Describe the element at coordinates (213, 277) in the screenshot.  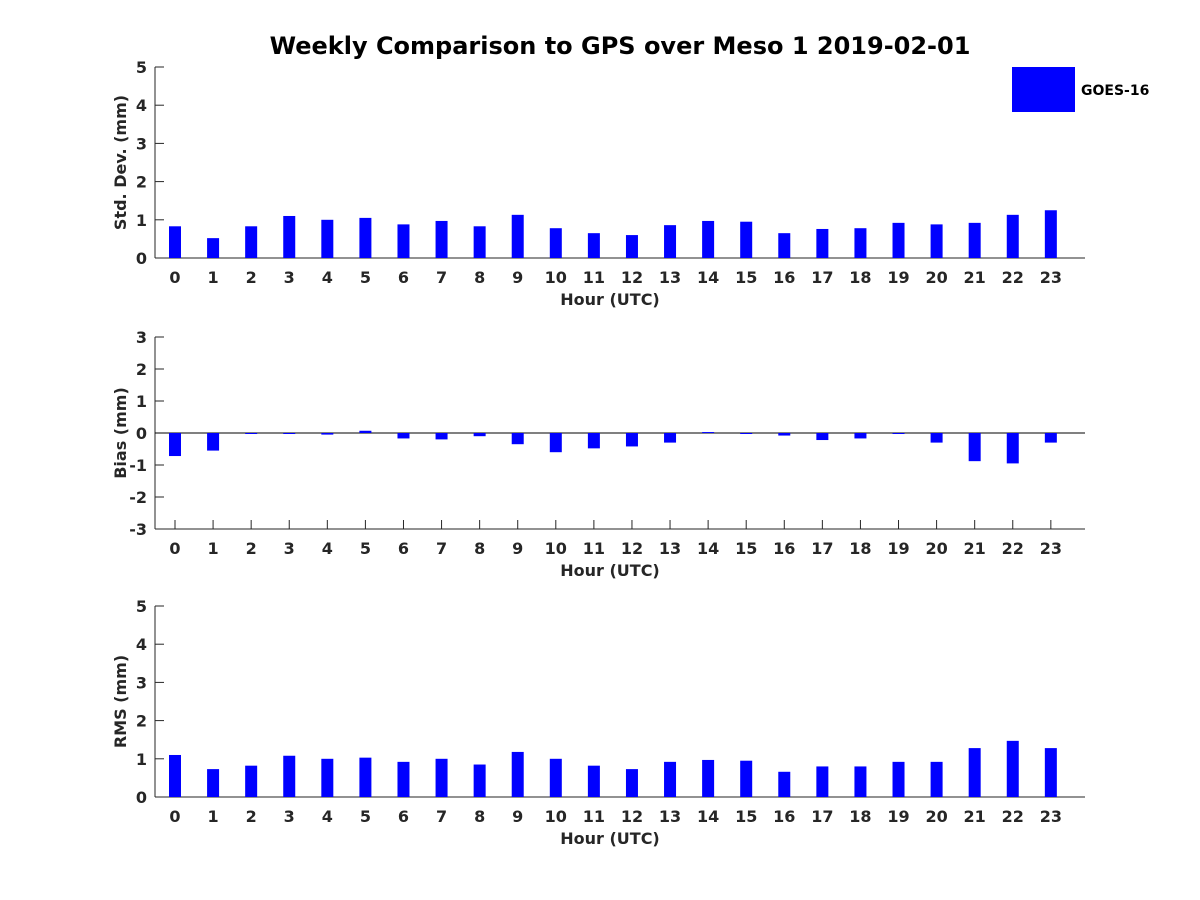
I see `x-tick-label: 1` at that location.